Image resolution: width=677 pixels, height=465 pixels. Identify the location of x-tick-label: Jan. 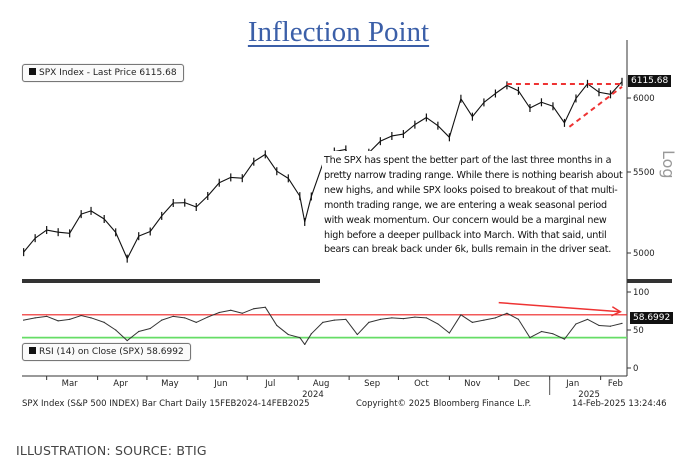
(572, 384).